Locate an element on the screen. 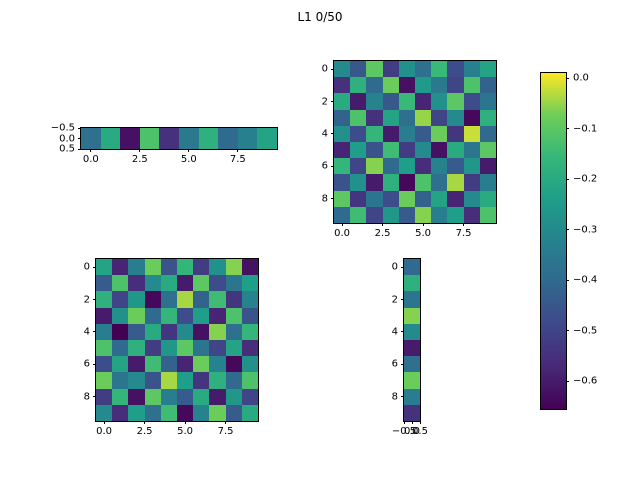 Image resolution: width=640 pixels, height=480 pixels. y-tick-label: 2 is located at coordinates (86, 299).